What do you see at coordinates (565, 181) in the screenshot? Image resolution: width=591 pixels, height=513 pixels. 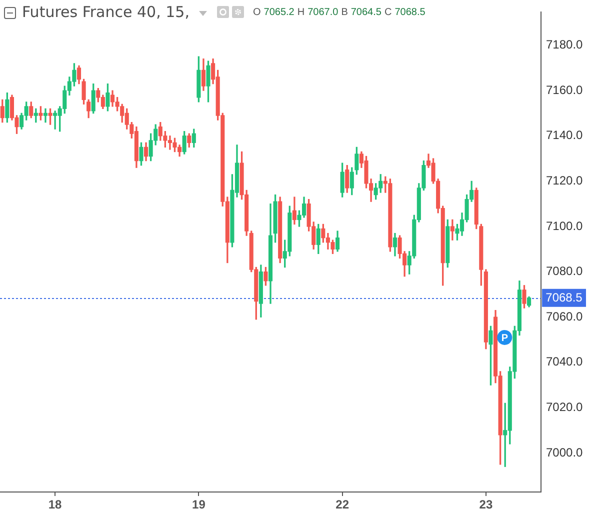 I see `y-tick-label: 7120.0` at bounding box center [565, 181].